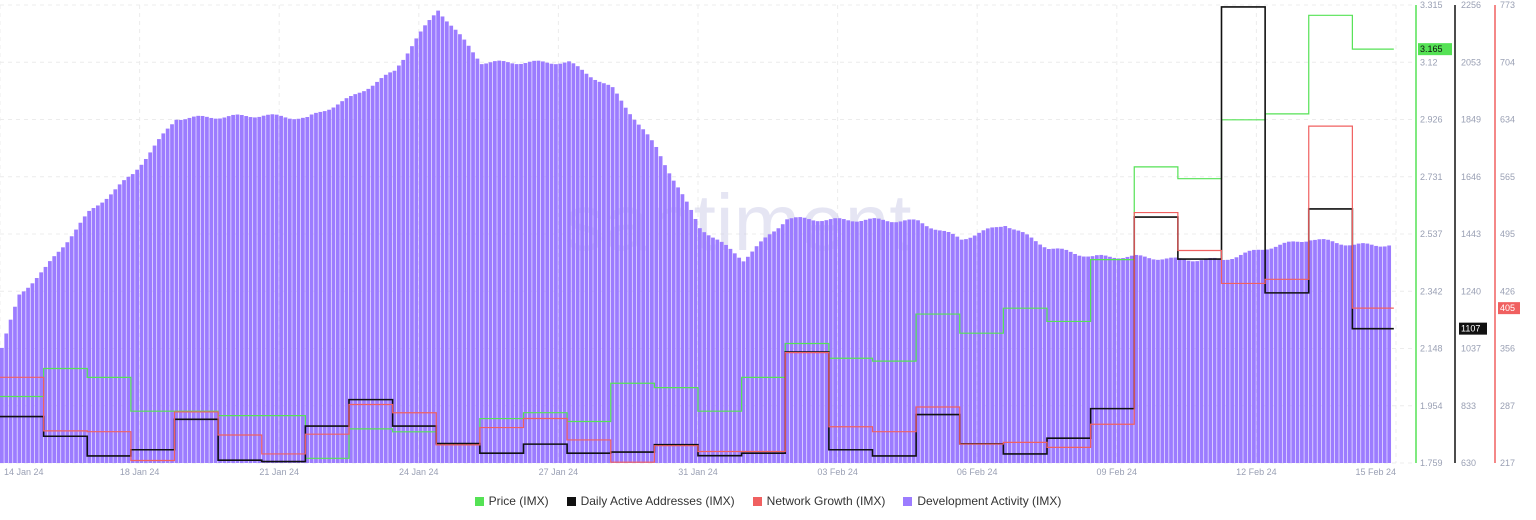  I want to click on legend-item-daa: Daily Active Addresses (IMX), so click(650, 501).